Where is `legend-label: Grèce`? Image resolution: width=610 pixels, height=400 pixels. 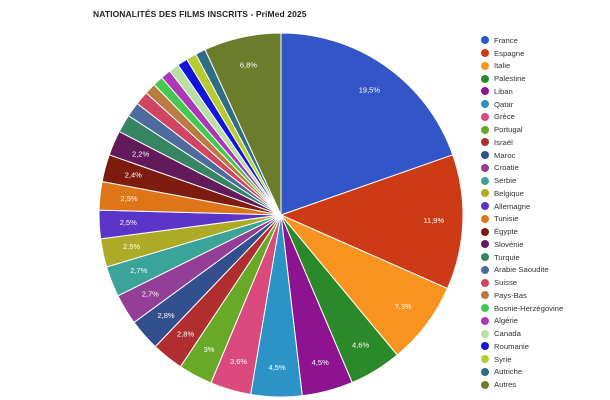 legend-label: Grèce is located at coordinates (504, 117).